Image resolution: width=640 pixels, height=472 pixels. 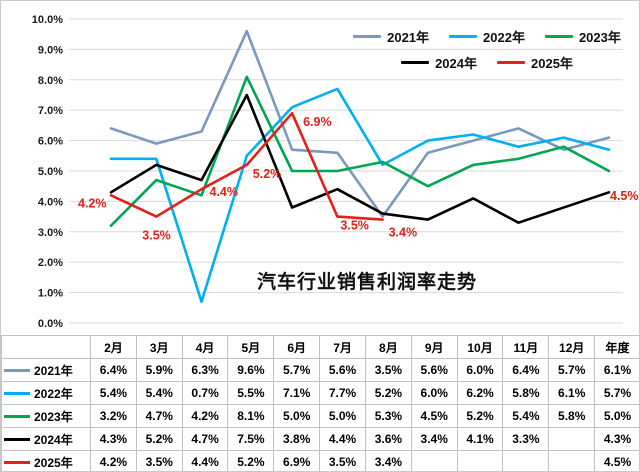 I want to click on row-label: 2022年, so click(x=46, y=393).